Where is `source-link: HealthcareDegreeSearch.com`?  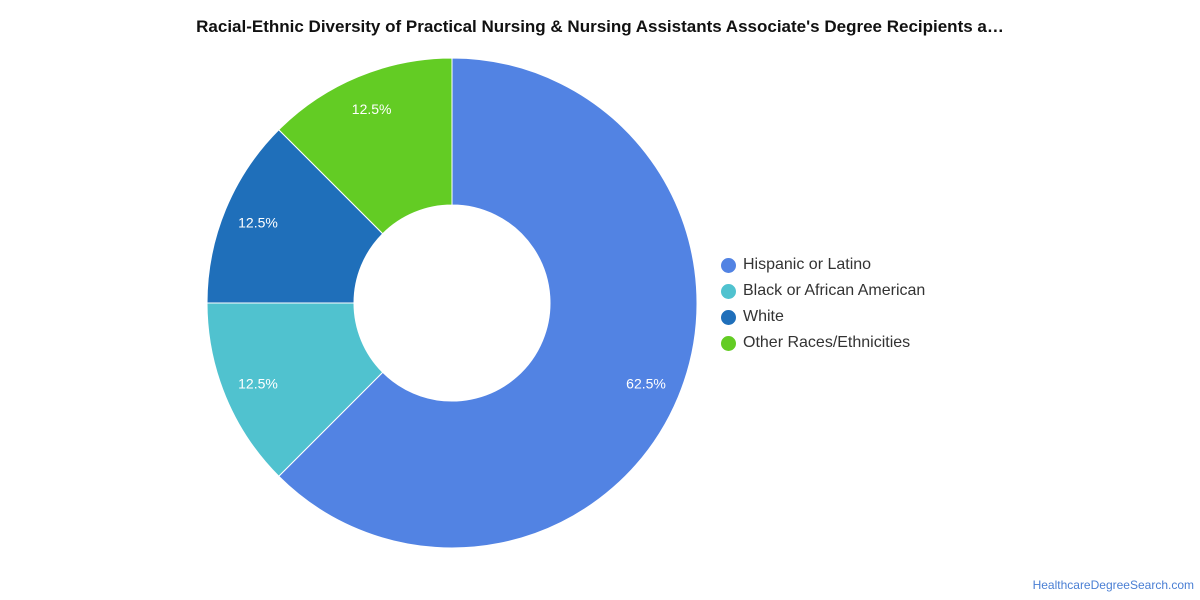 source-link: HealthcareDegreeSearch.com is located at coordinates (1113, 585).